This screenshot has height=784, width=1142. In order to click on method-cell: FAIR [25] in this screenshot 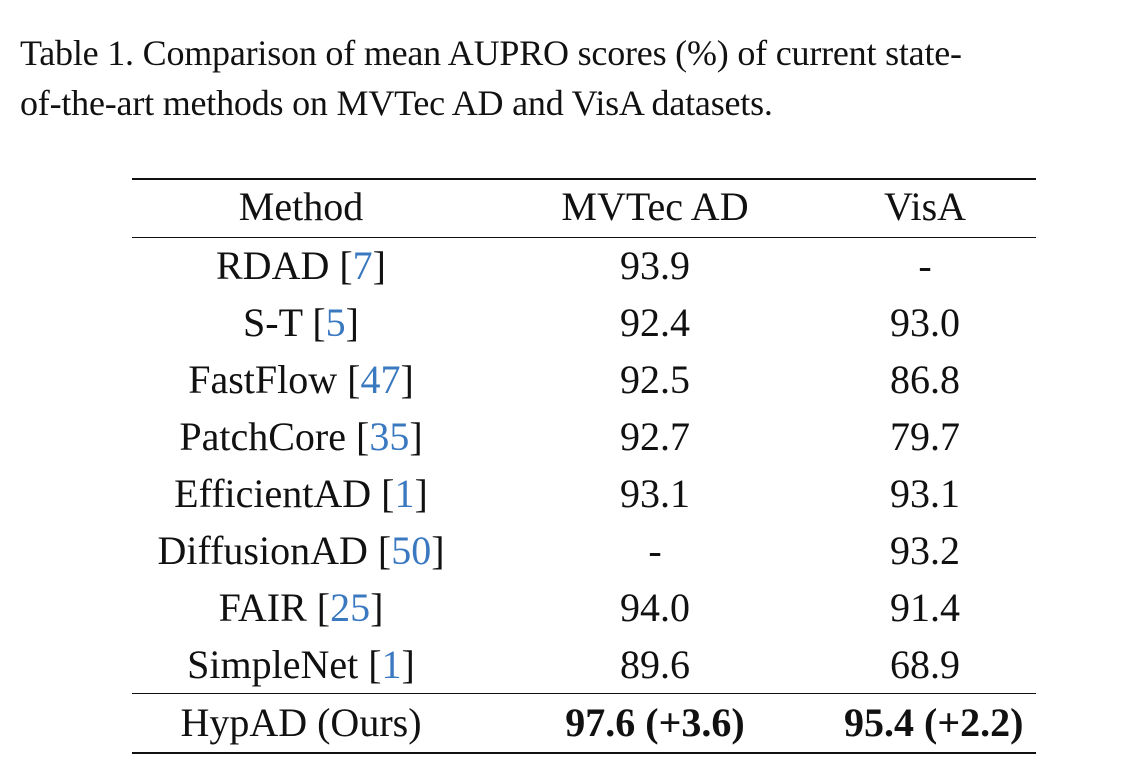, I will do `click(301, 607)`.